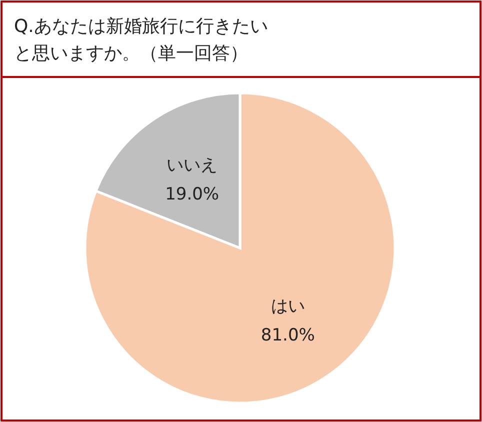 This screenshot has height=422, width=482. Describe the element at coordinates (287, 306) in the screenshot. I see `slice-label: はい` at that location.